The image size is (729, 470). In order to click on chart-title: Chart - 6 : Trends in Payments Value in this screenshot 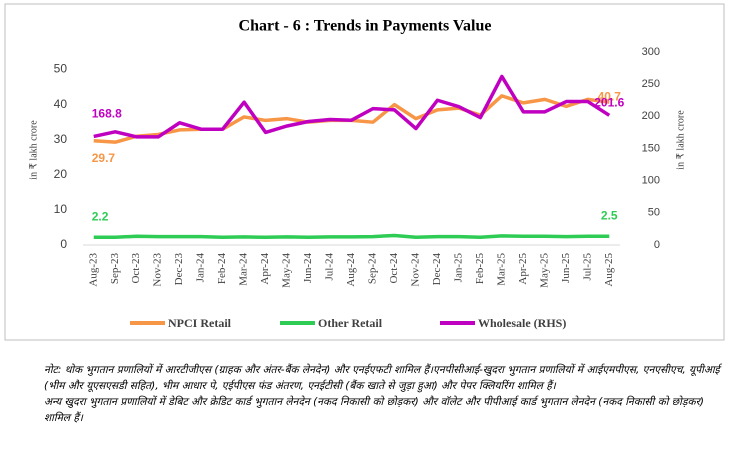, I will do `click(365, 26)`.